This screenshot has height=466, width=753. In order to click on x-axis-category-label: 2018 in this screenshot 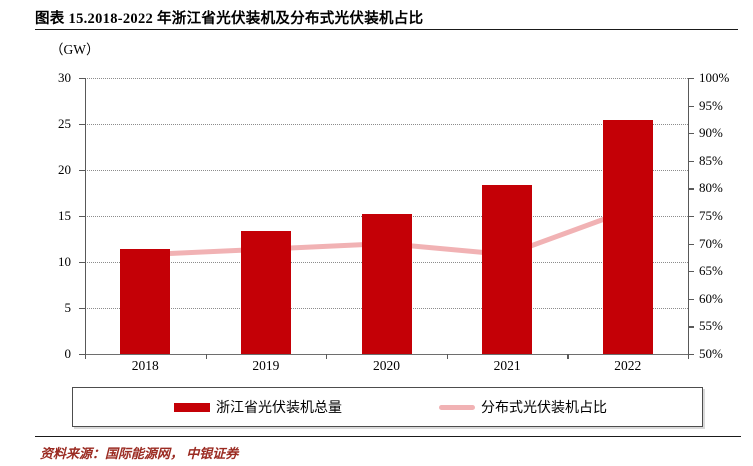, I will do `click(145, 365)`.